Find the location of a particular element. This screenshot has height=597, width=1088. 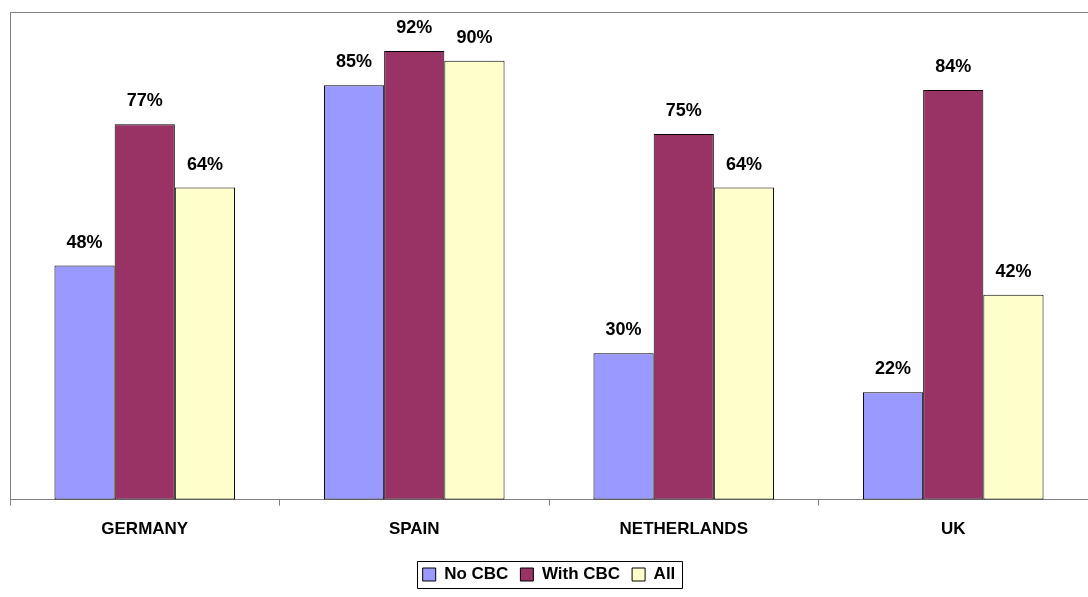

x-tick-label: UK is located at coordinates (953, 529).